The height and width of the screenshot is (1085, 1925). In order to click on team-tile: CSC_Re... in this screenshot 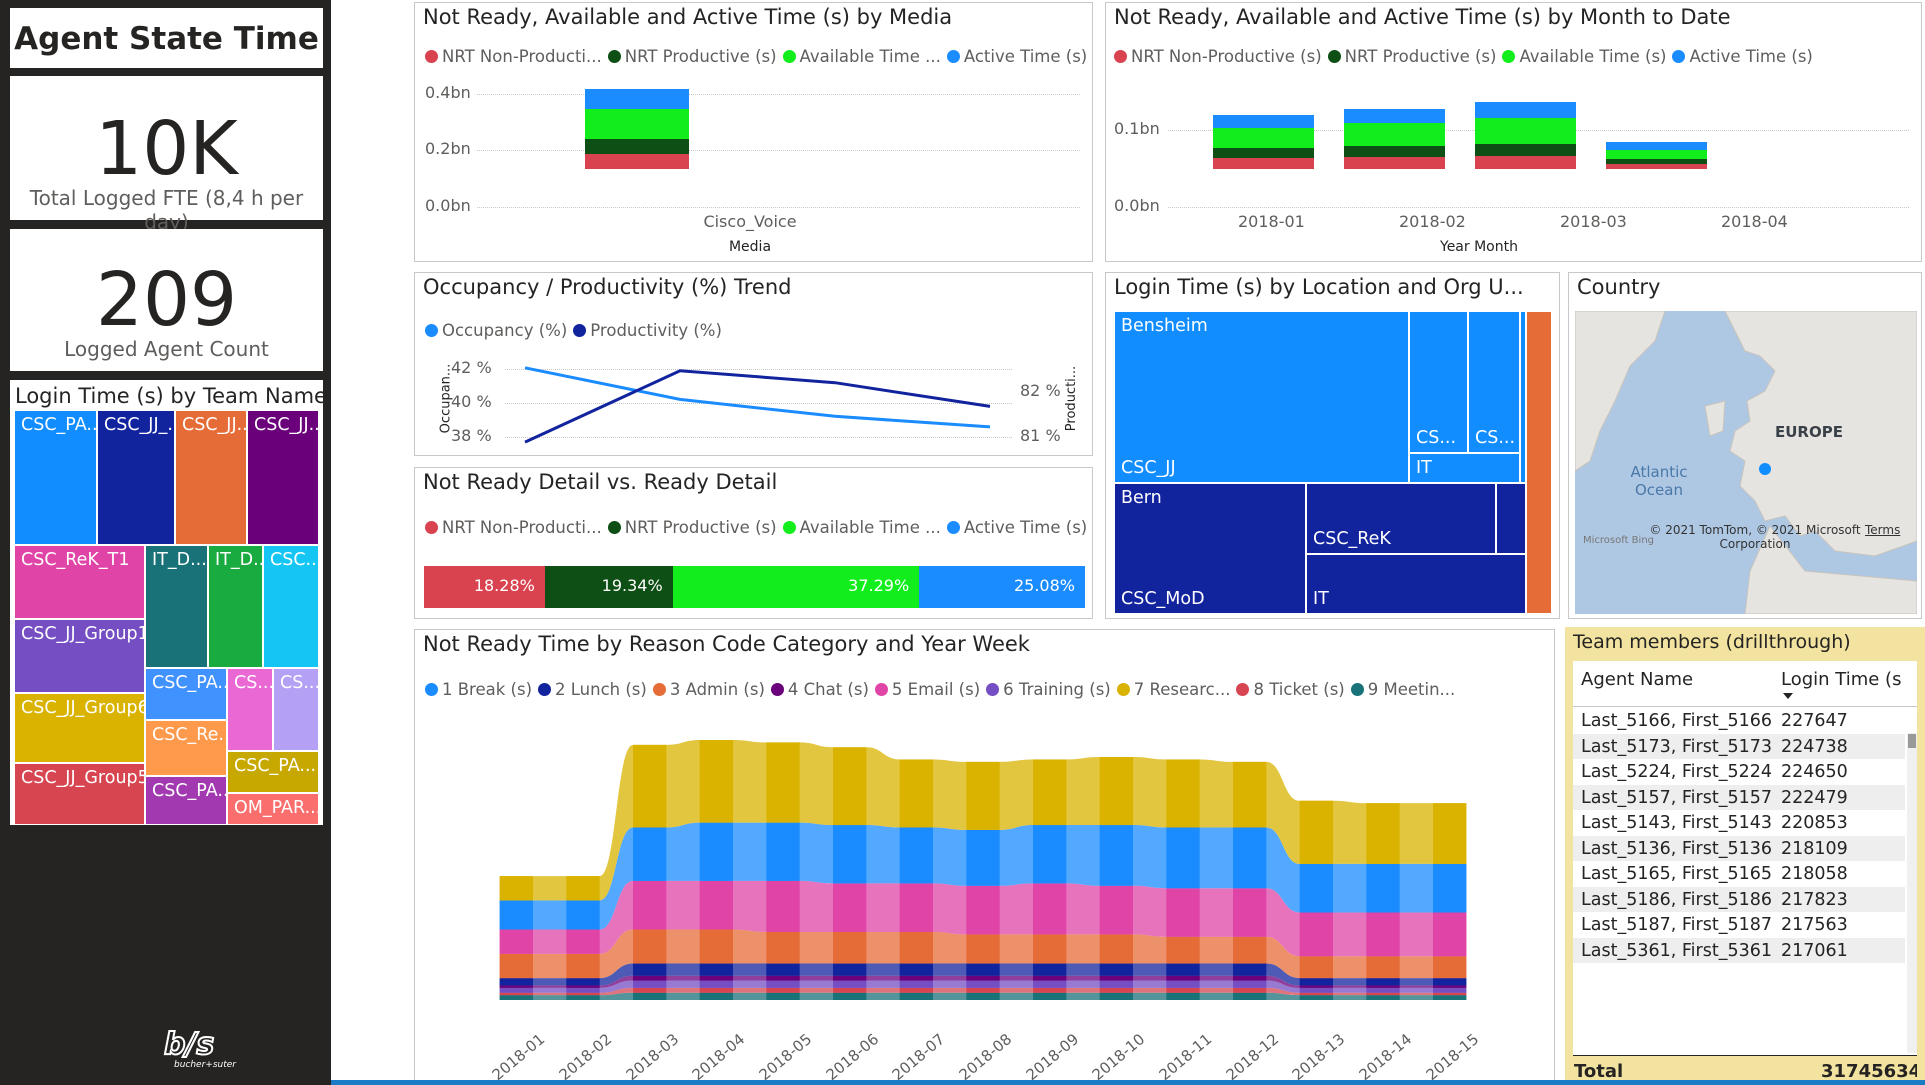, I will do `click(186, 748)`.